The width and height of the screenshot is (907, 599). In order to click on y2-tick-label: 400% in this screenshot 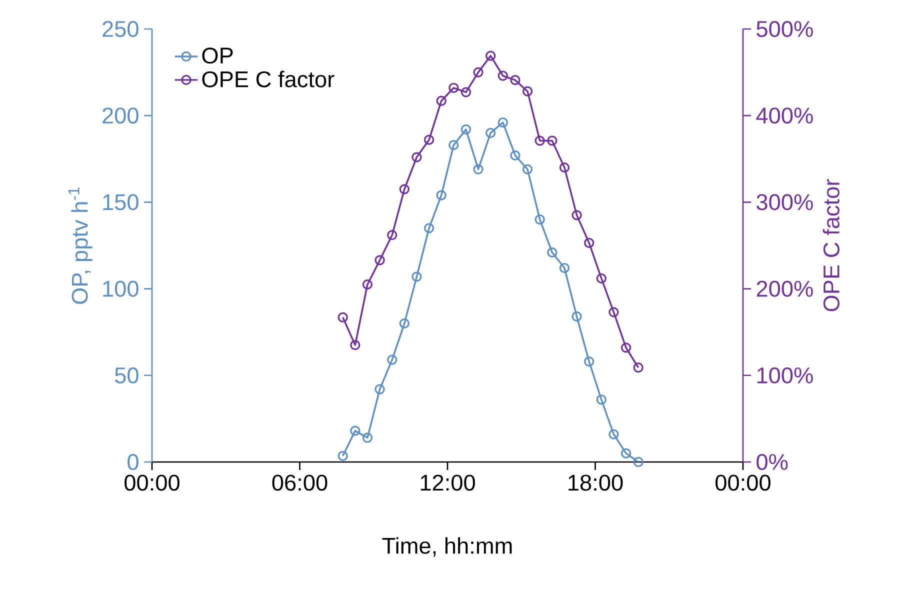, I will do `click(784, 116)`.